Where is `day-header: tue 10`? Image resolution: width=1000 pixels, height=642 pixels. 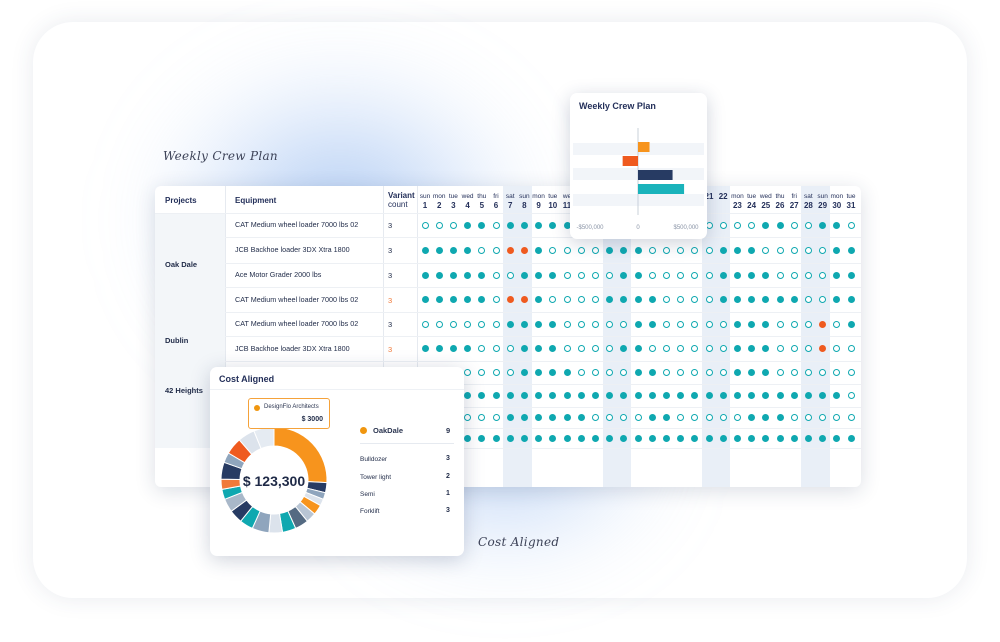 day-header: tue 10 is located at coordinates (553, 201).